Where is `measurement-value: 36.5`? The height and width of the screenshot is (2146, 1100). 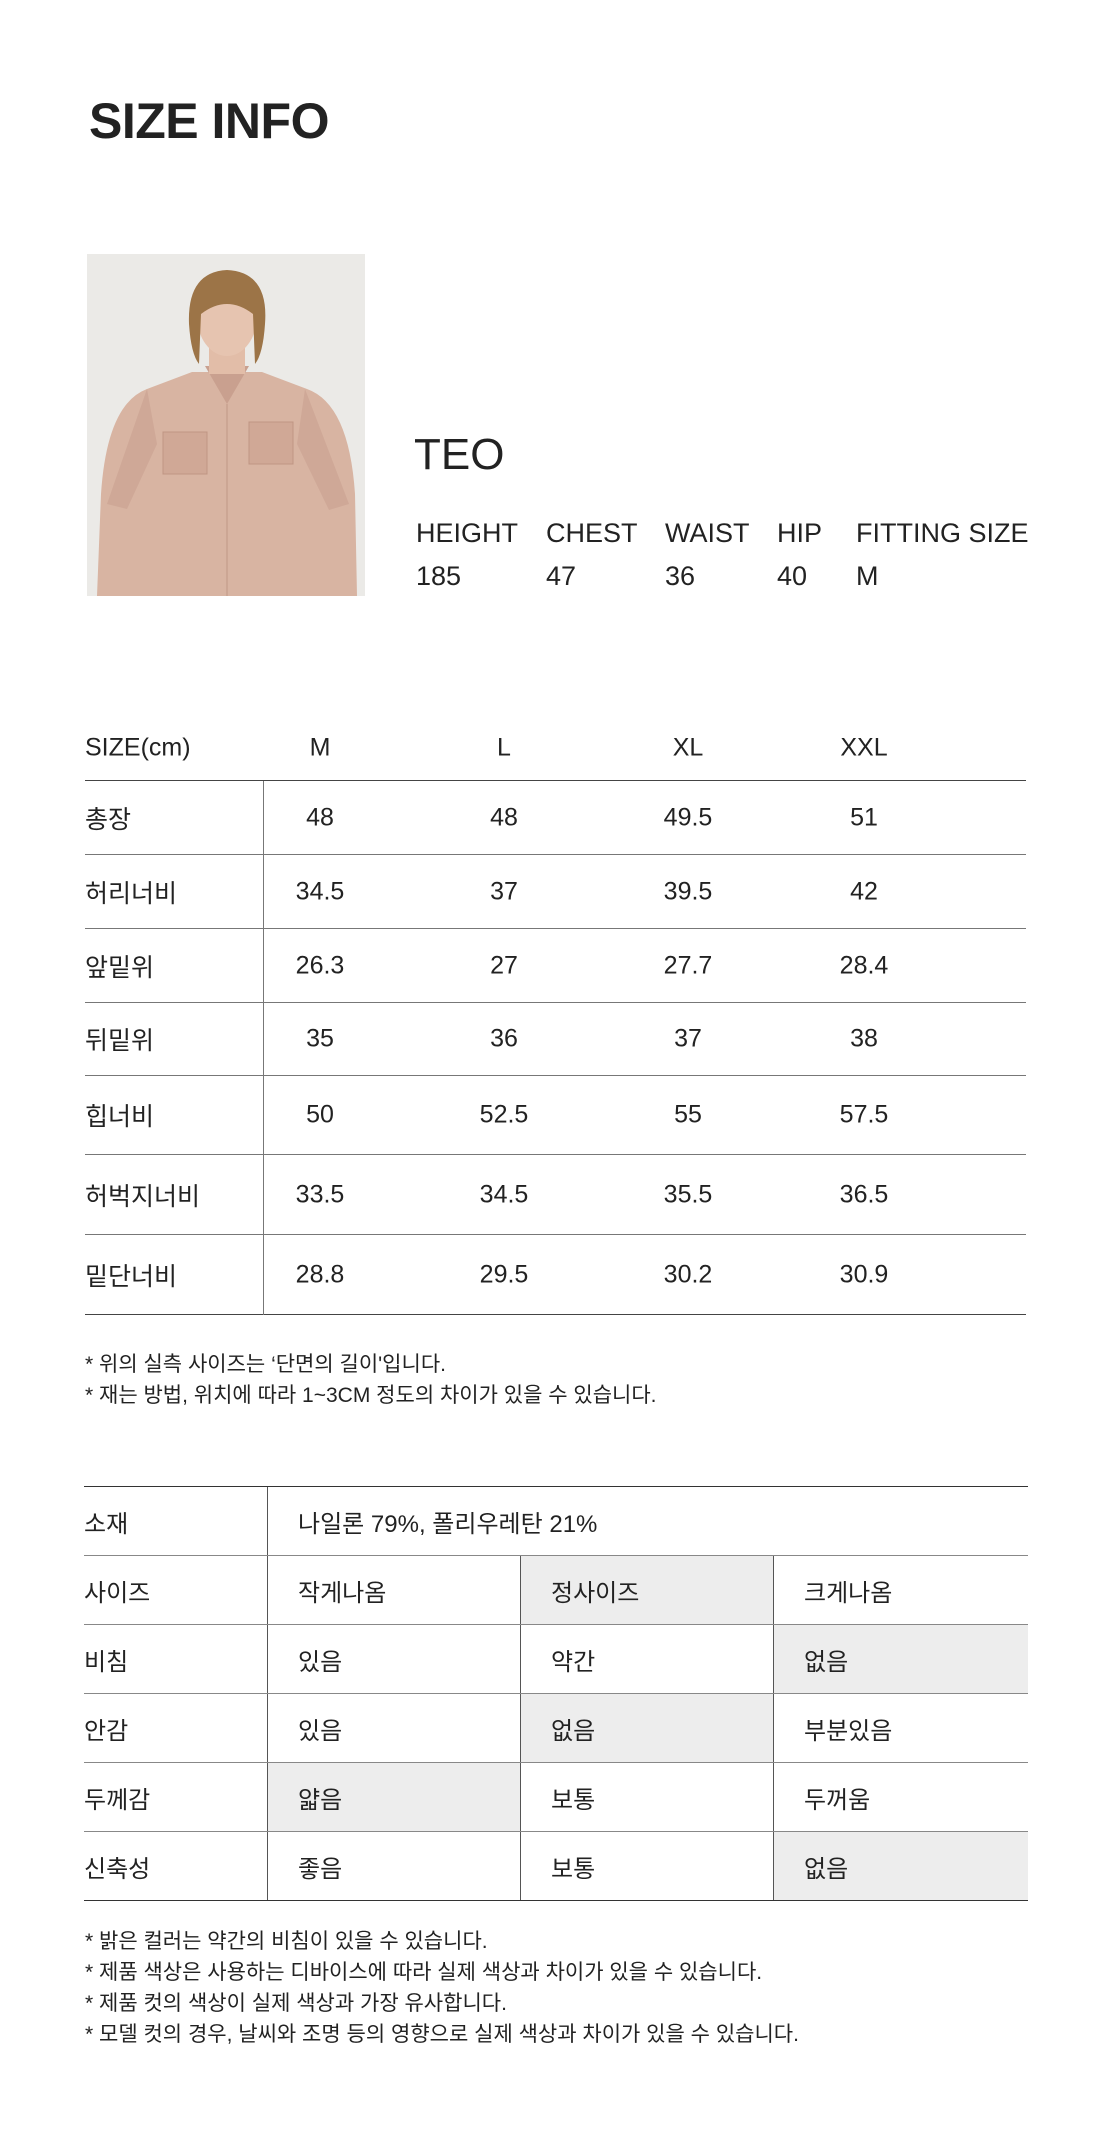
measurement-value: 36.5 is located at coordinates (864, 1194).